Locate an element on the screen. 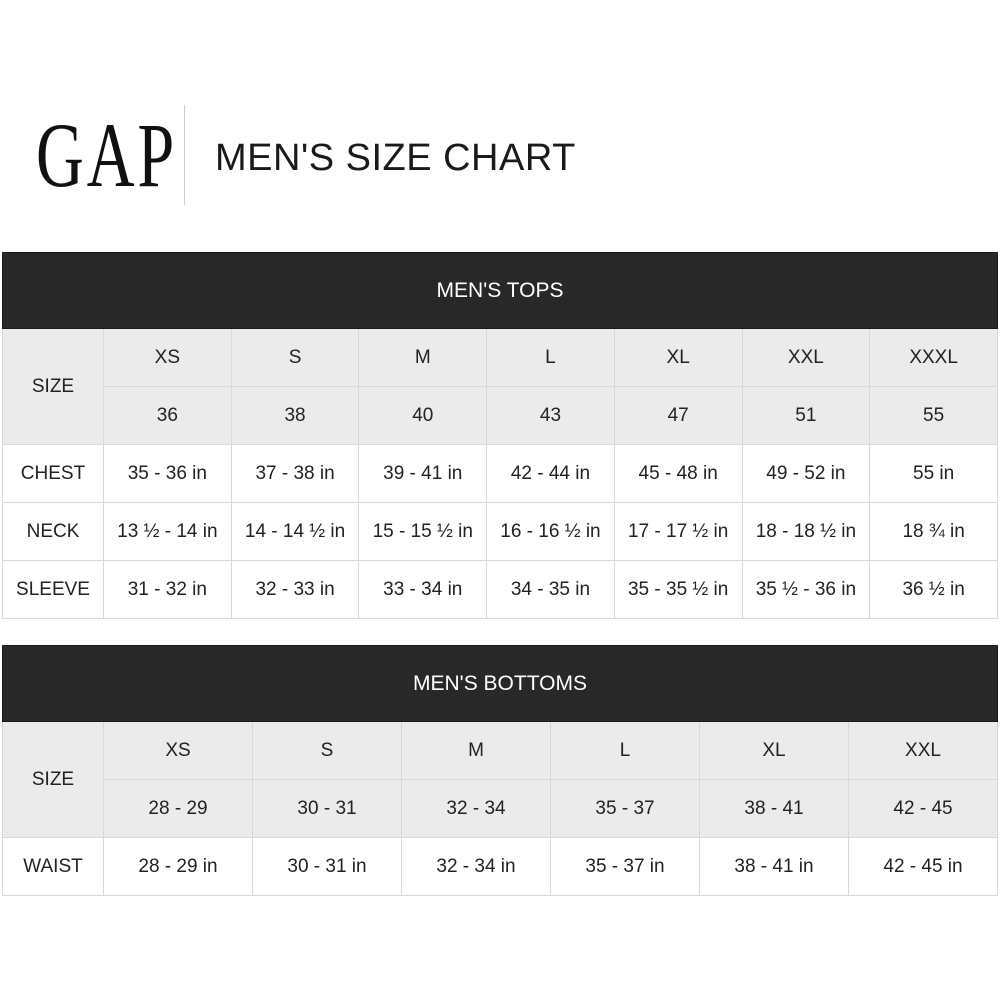  size-number-cell: 30 - 31 is located at coordinates (327, 808).